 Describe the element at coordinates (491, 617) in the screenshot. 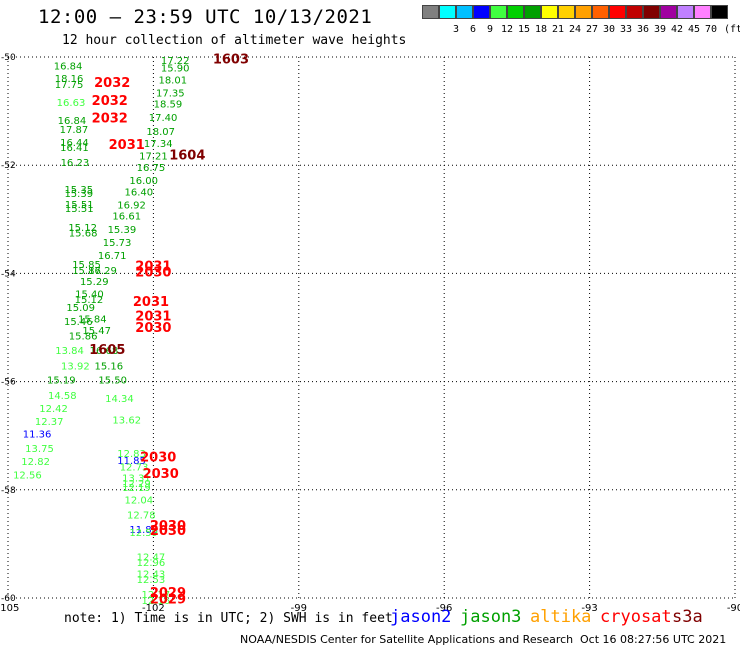

I see `satellite-label-jason3: jason3` at that location.